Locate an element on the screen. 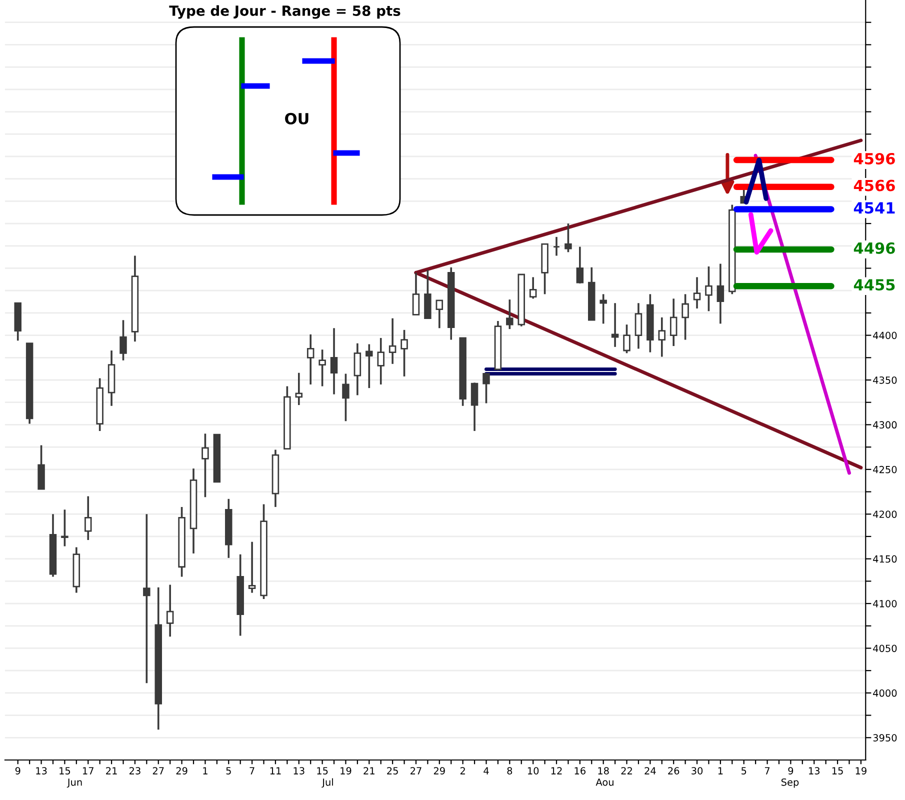 The height and width of the screenshot is (800, 905). y-tick-label: 4000 is located at coordinates (885, 693).